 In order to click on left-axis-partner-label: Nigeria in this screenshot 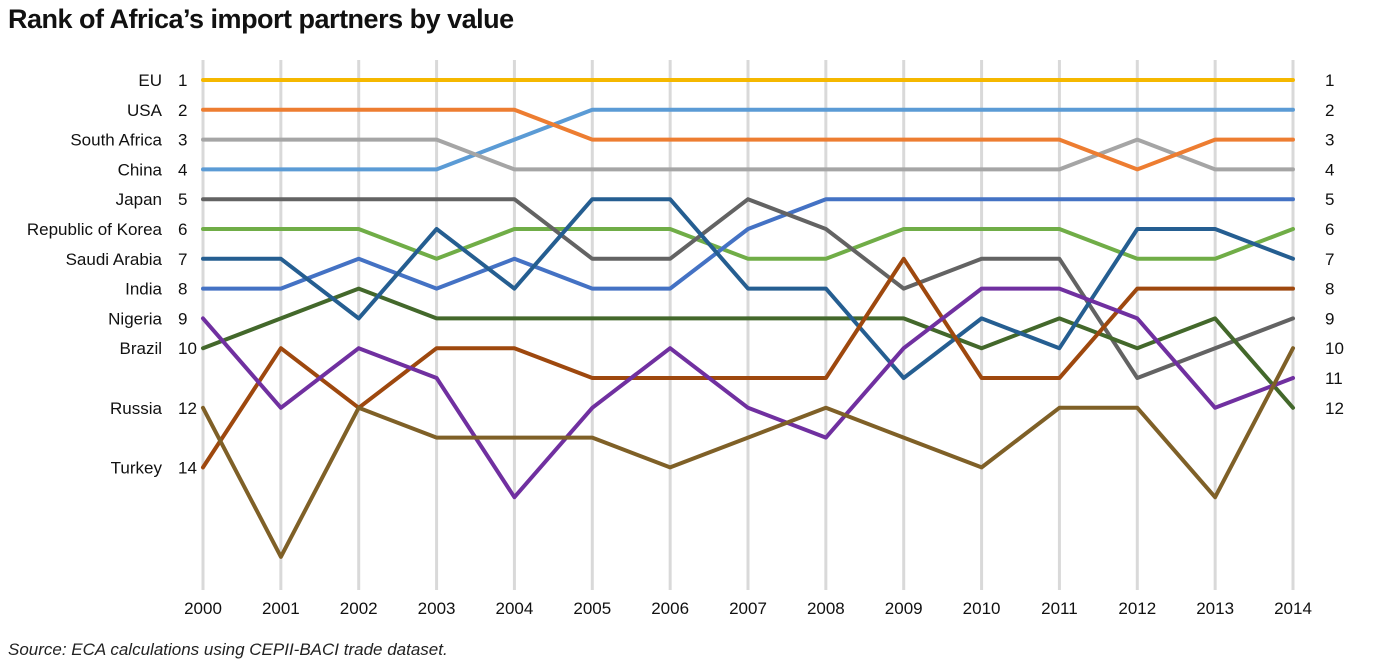, I will do `click(135, 318)`.